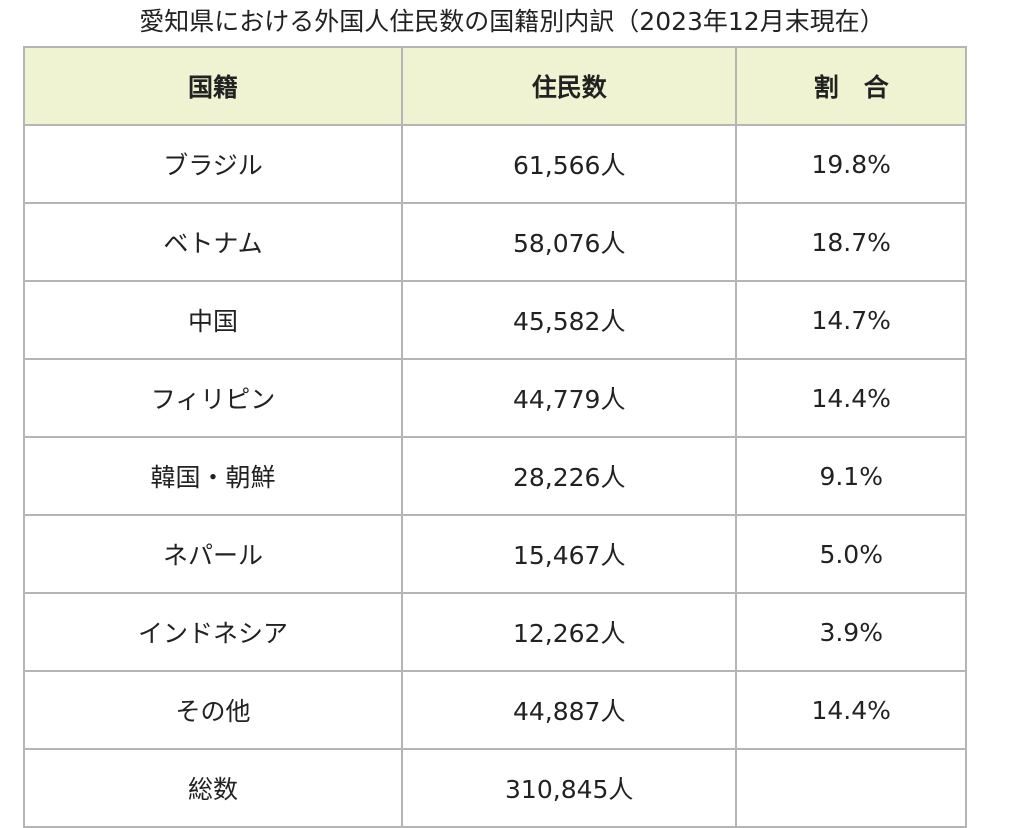 The width and height of the screenshot is (1024, 828). I want to click on header-nationality: 国籍, so click(213, 86).